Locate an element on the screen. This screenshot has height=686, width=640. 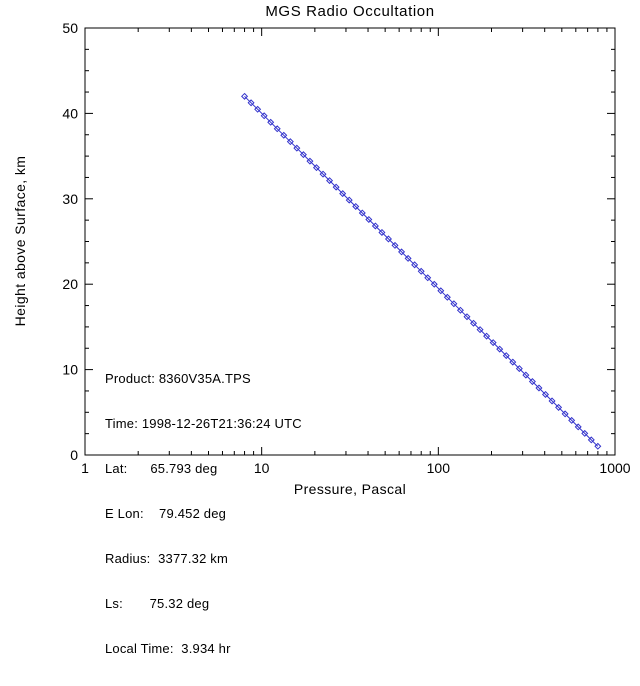
annotation-line-lat: Lat: 65.793 deg is located at coordinates (161, 468).